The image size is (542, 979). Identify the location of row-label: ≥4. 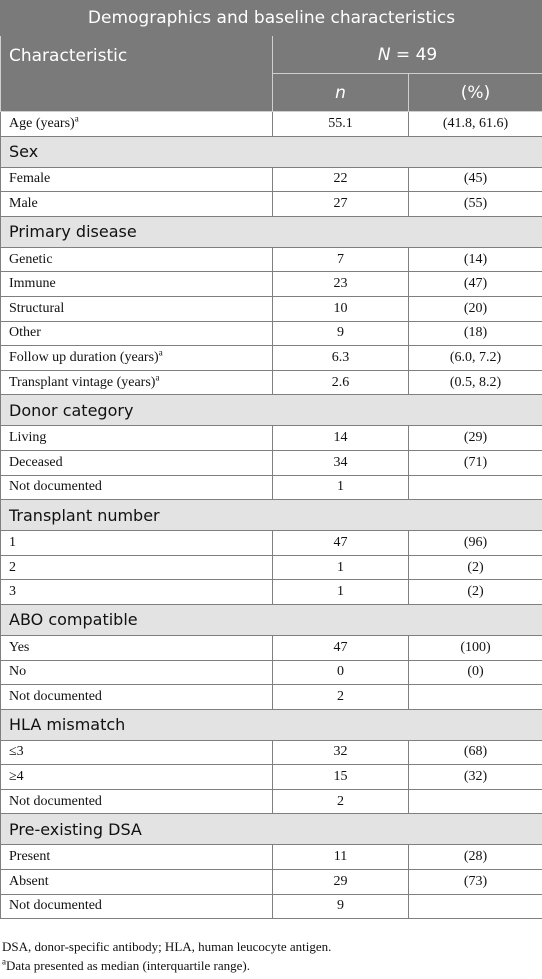
(16, 777).